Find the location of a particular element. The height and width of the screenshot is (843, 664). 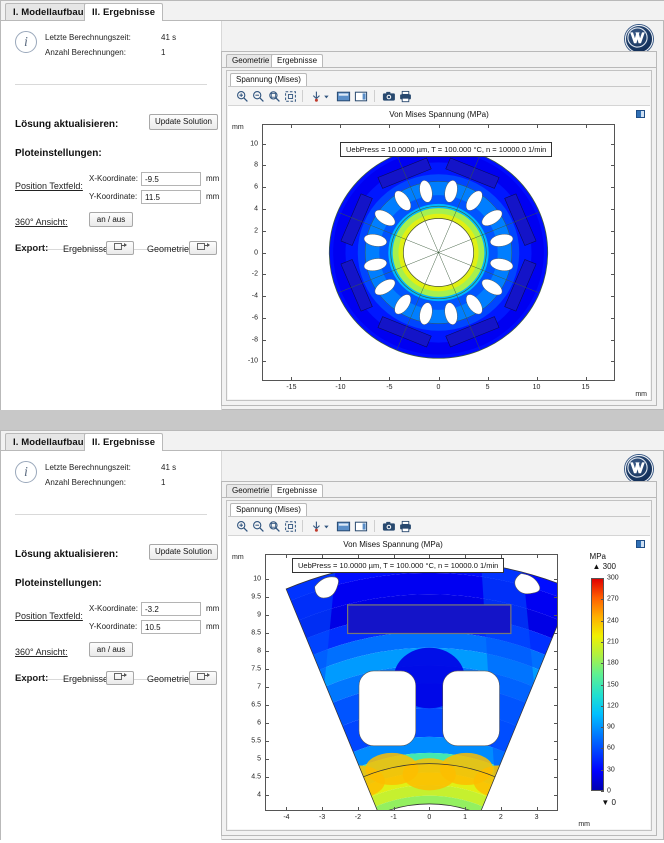

view-360-label: 360° Ansicht: is located at coordinates (41, 222).